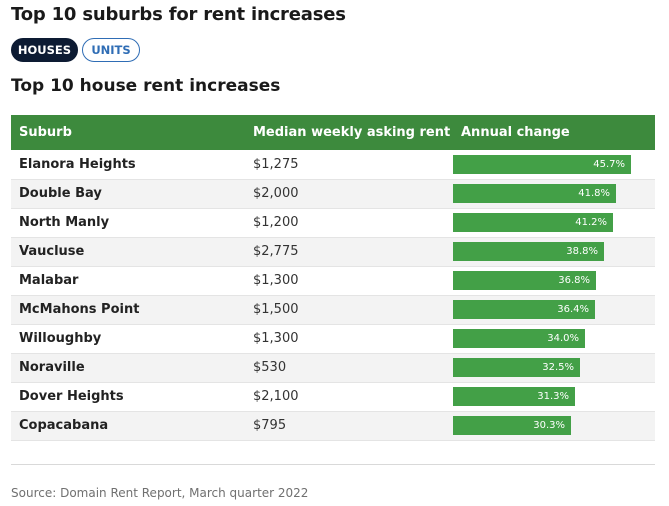 The width and height of the screenshot is (669, 506). What do you see at coordinates (528, 251) in the screenshot?
I see `change-bar: 38.8%` at bounding box center [528, 251].